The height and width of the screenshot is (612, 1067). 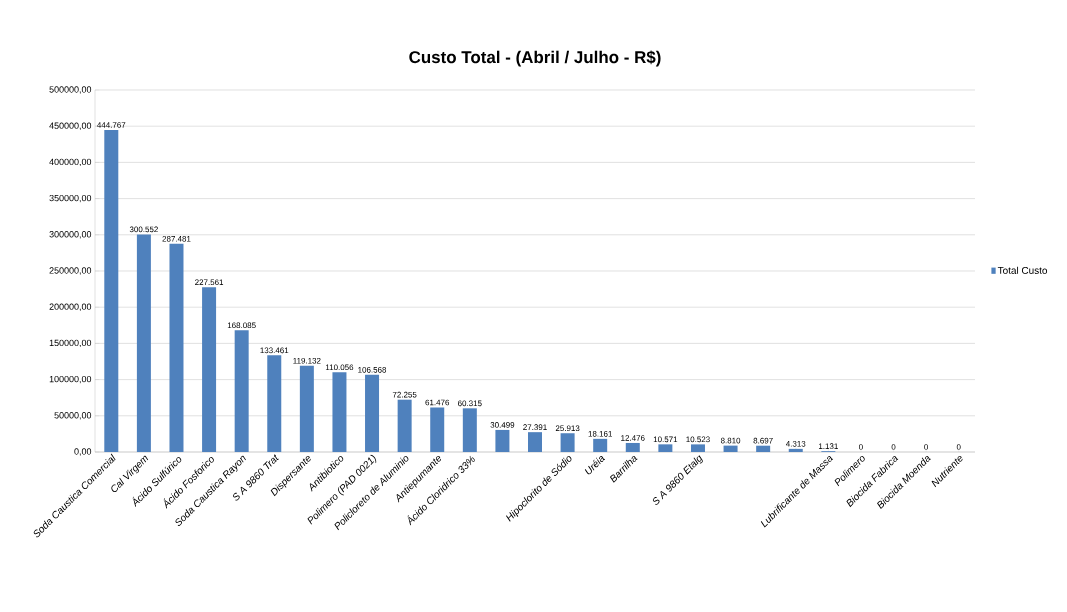 I want to click on y-tick-label: 250000,00, so click(x=70, y=271).